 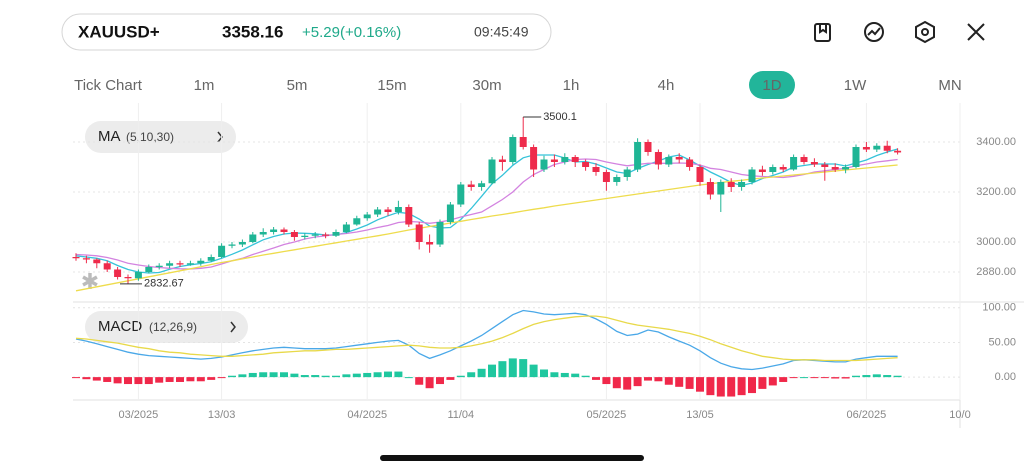 I want to click on timeframe-tab: 1W, so click(x=855, y=85).